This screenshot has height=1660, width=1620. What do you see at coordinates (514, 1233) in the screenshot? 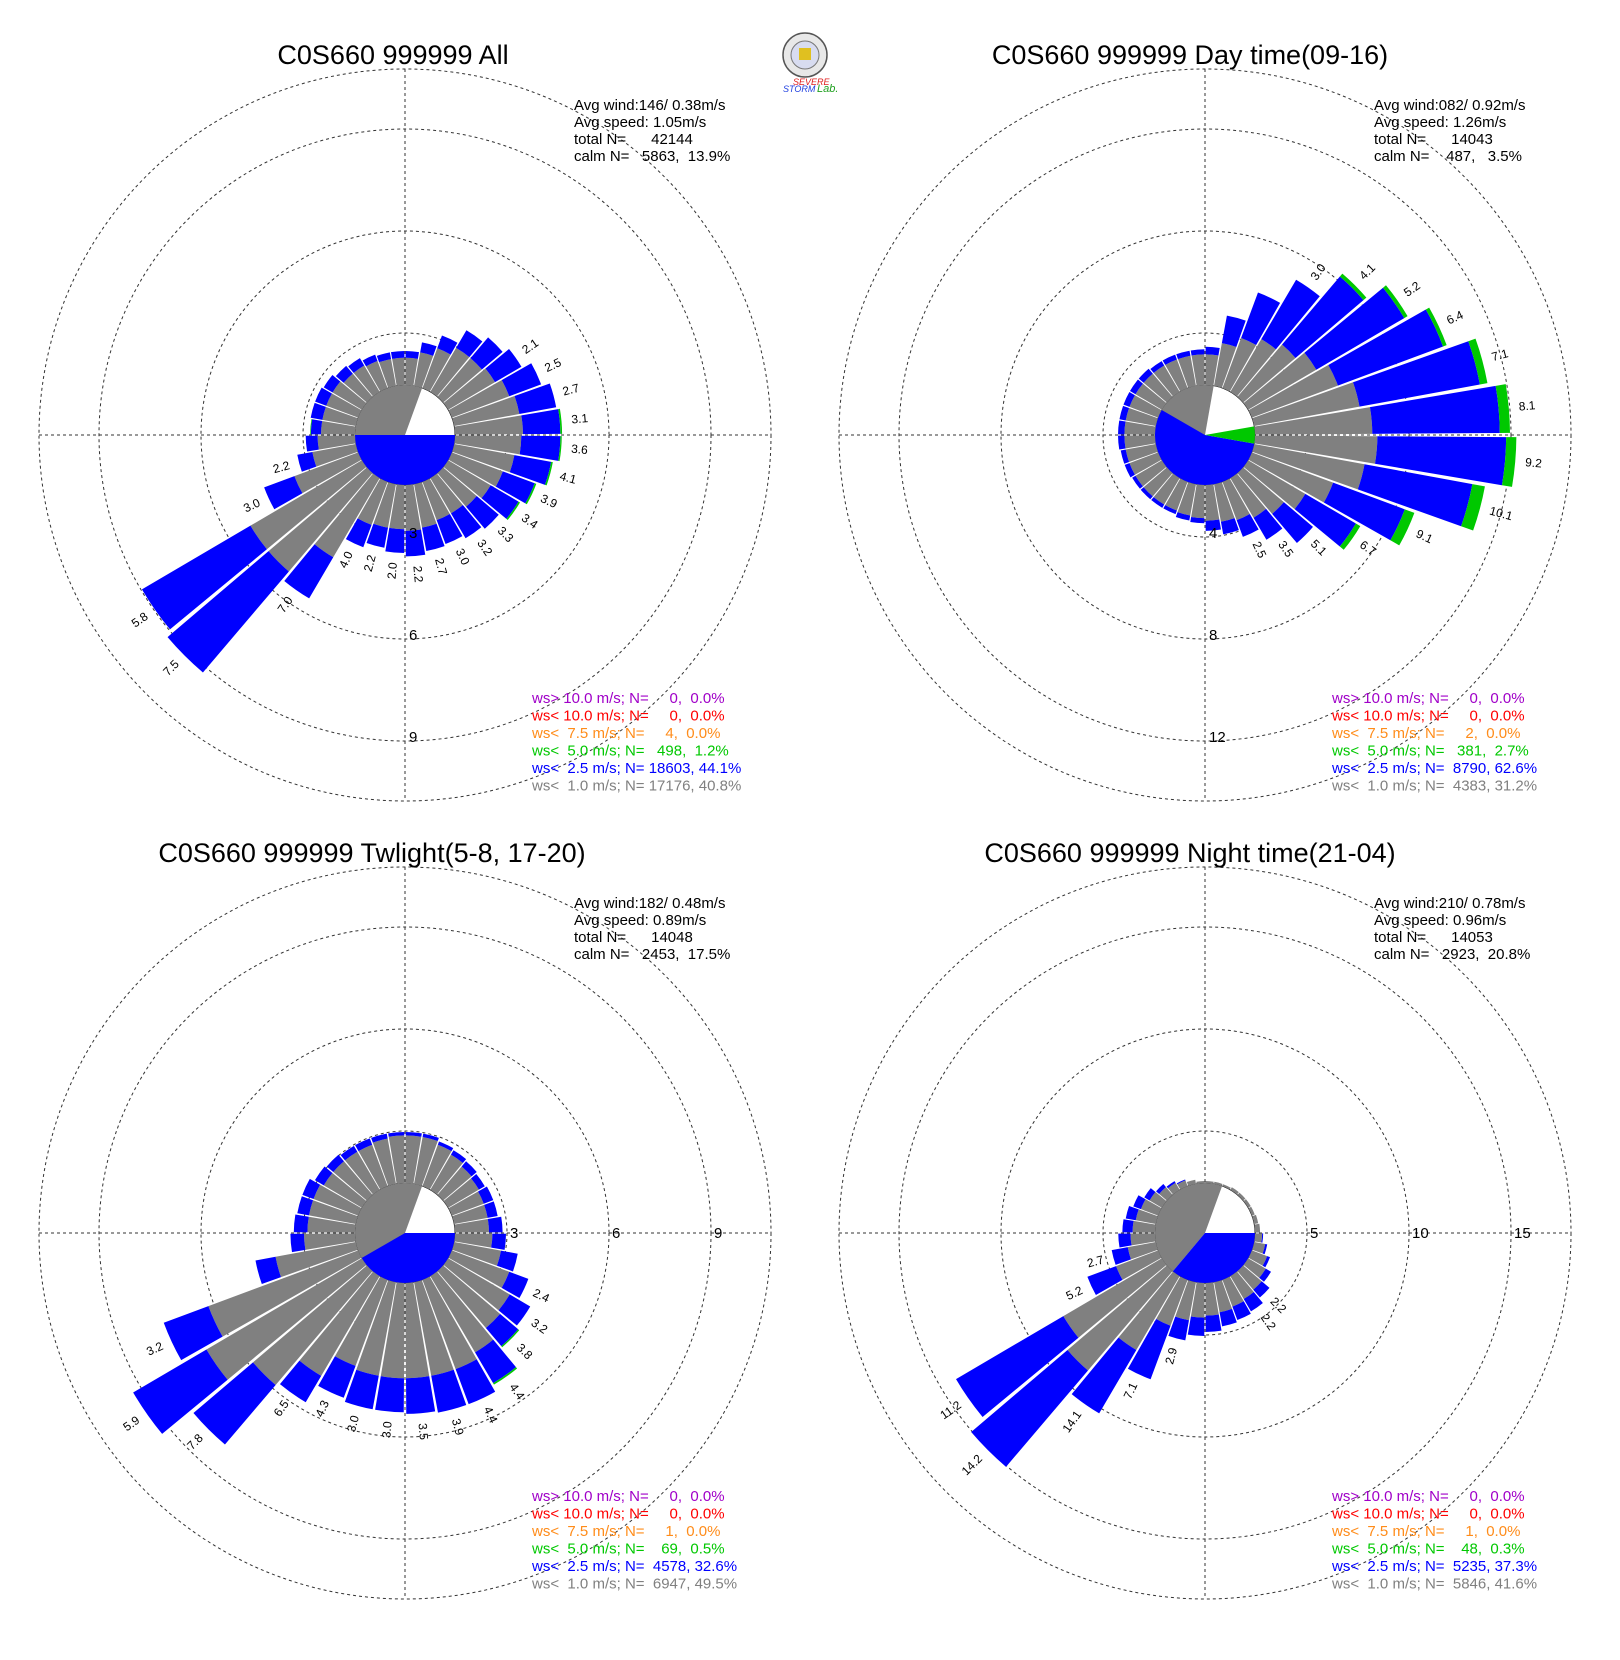
I see `ring-scale-label: 3` at bounding box center [514, 1233].